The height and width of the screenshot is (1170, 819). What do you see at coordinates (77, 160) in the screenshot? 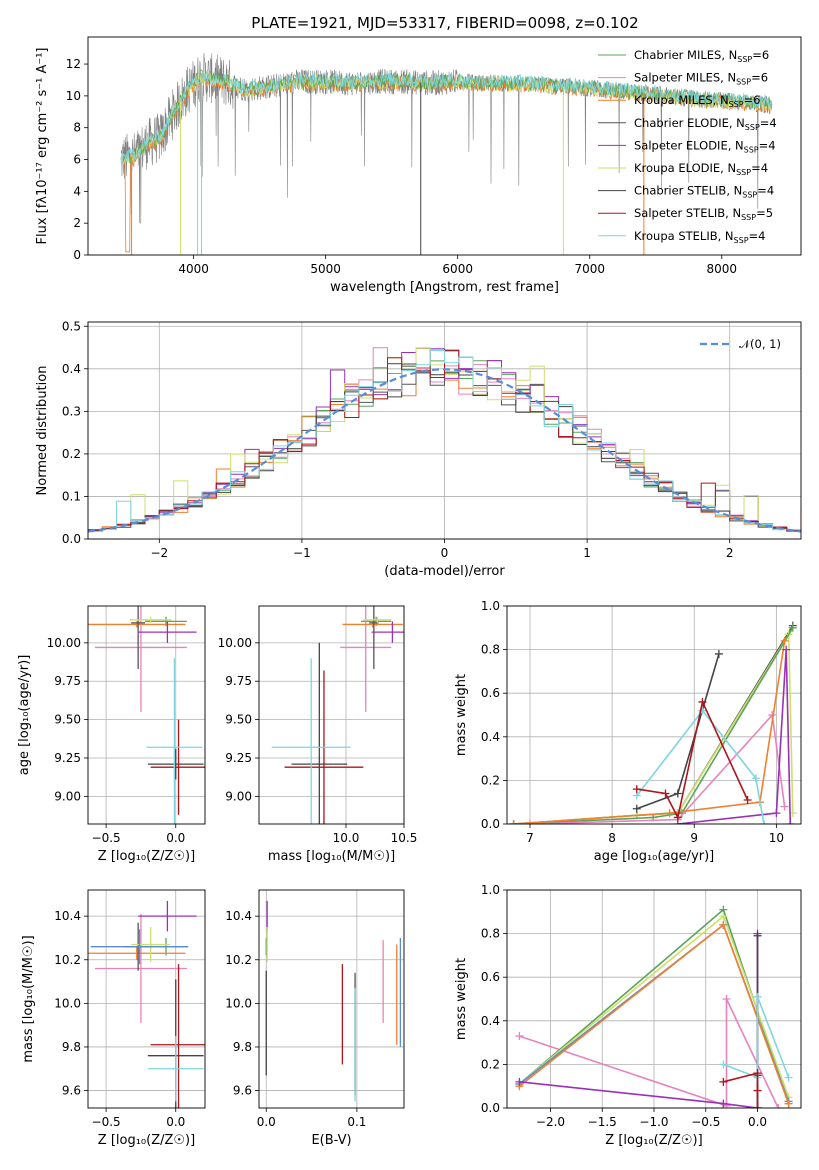
I see `y-tick-label: 6` at bounding box center [77, 160].